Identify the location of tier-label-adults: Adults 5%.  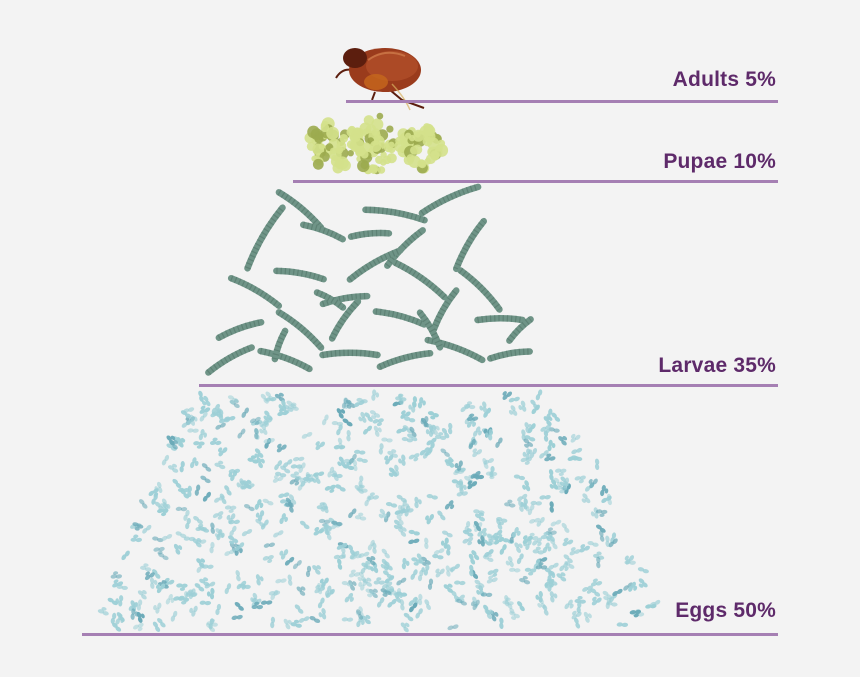
(724, 79).